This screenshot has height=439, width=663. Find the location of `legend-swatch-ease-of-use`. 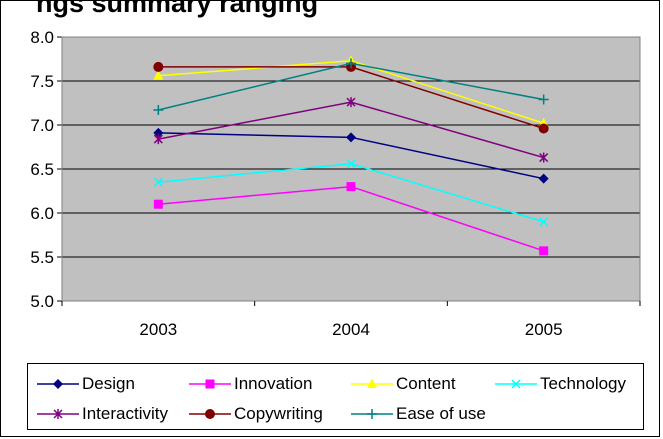

legend-swatch-ease-of-use is located at coordinates (372, 414).